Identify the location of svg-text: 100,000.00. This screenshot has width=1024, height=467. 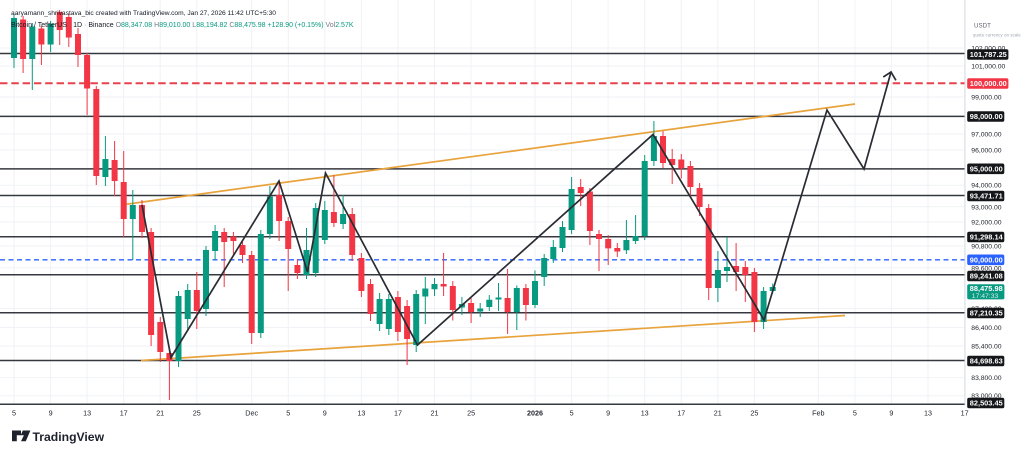
(988, 83).